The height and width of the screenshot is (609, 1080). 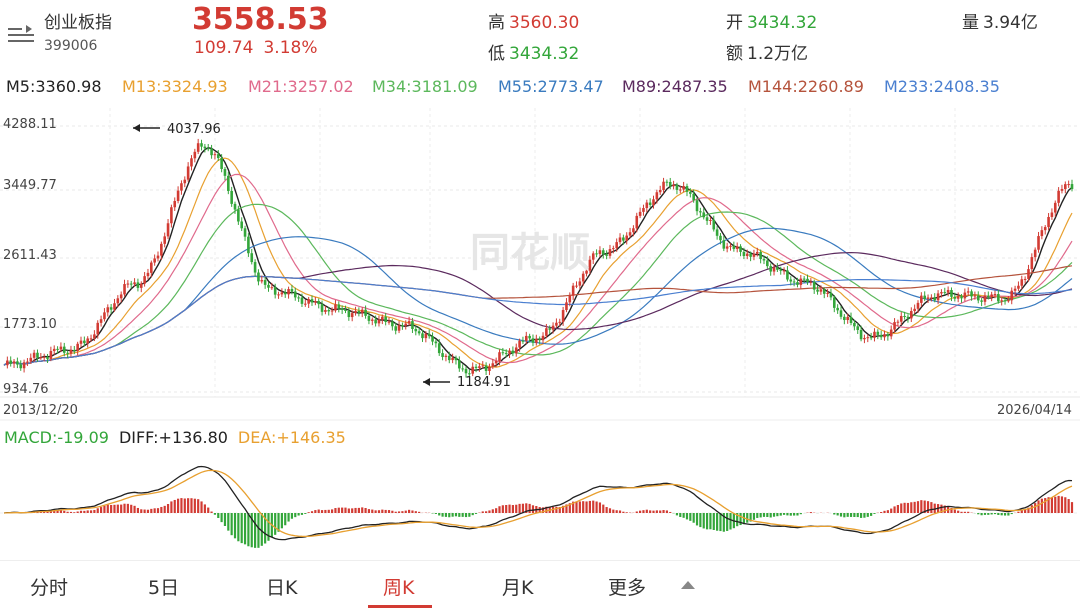 I want to click on menu-icon, so click(x=21, y=35).